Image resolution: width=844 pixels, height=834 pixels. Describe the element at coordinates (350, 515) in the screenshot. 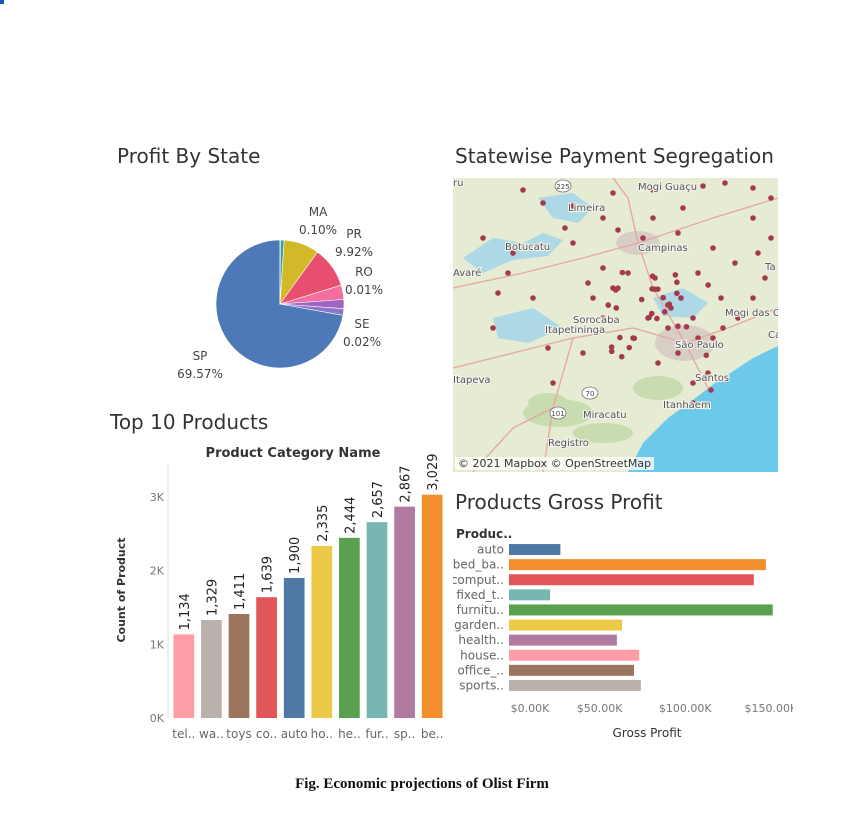

I see `bar-value-label: 2,444` at that location.